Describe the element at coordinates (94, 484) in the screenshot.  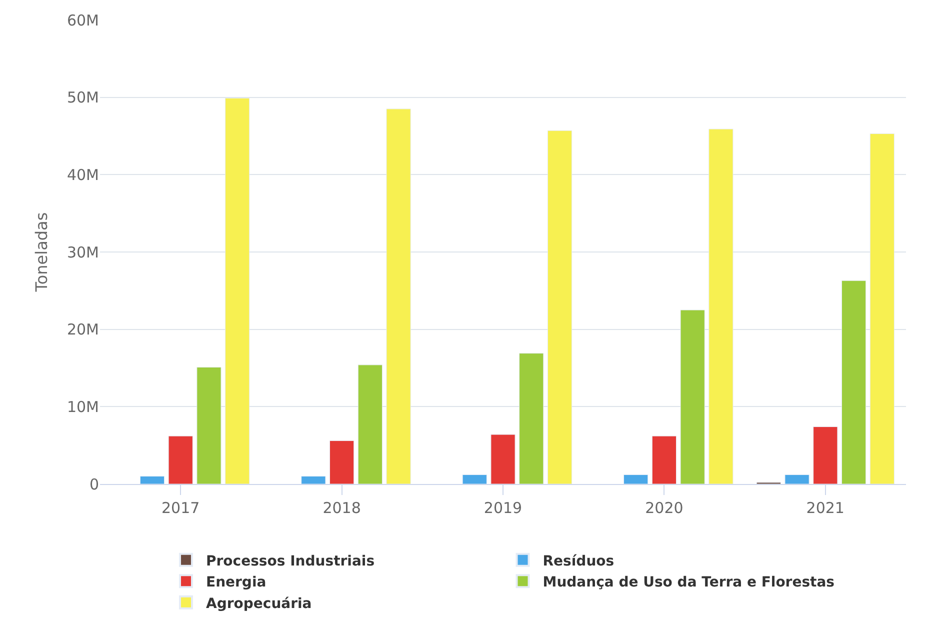
I see `y-tick-label: 0` at that location.